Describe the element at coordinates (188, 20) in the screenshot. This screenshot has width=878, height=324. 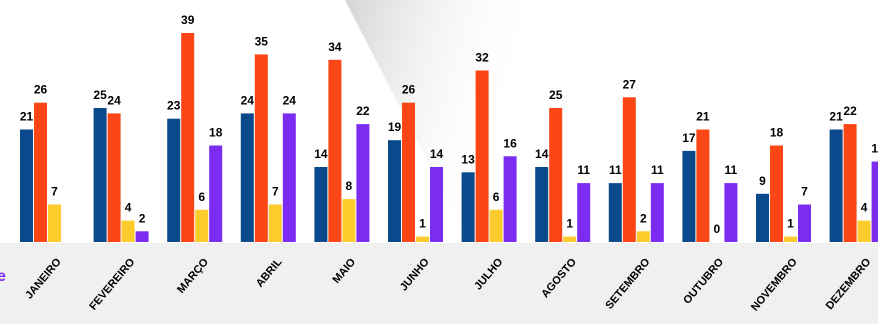
I see `data-label-março-series-2: 39` at that location.